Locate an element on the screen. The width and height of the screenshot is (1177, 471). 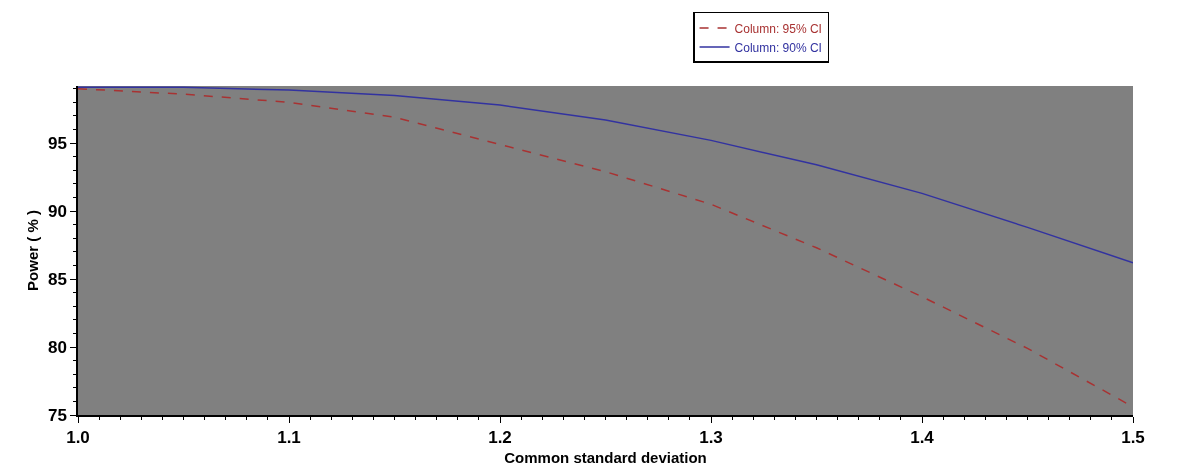
x-tick-label: 1.4 is located at coordinates (922, 438).